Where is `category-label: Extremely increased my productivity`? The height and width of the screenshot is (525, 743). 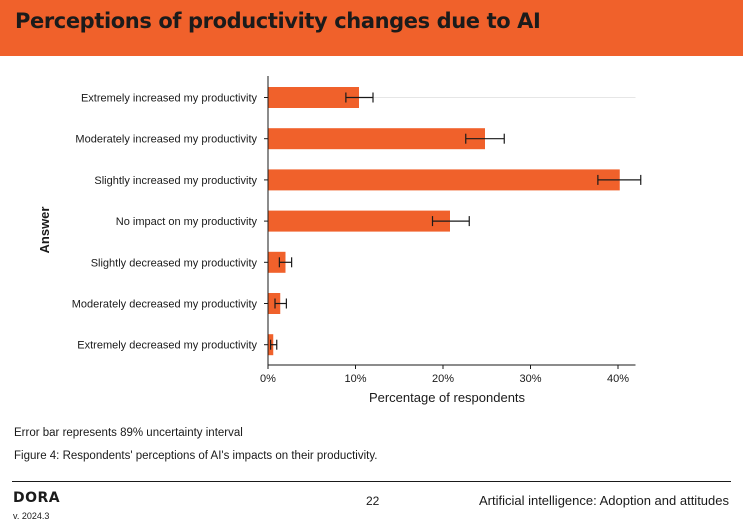
category-label: Extremely increased my productivity is located at coordinates (169, 99).